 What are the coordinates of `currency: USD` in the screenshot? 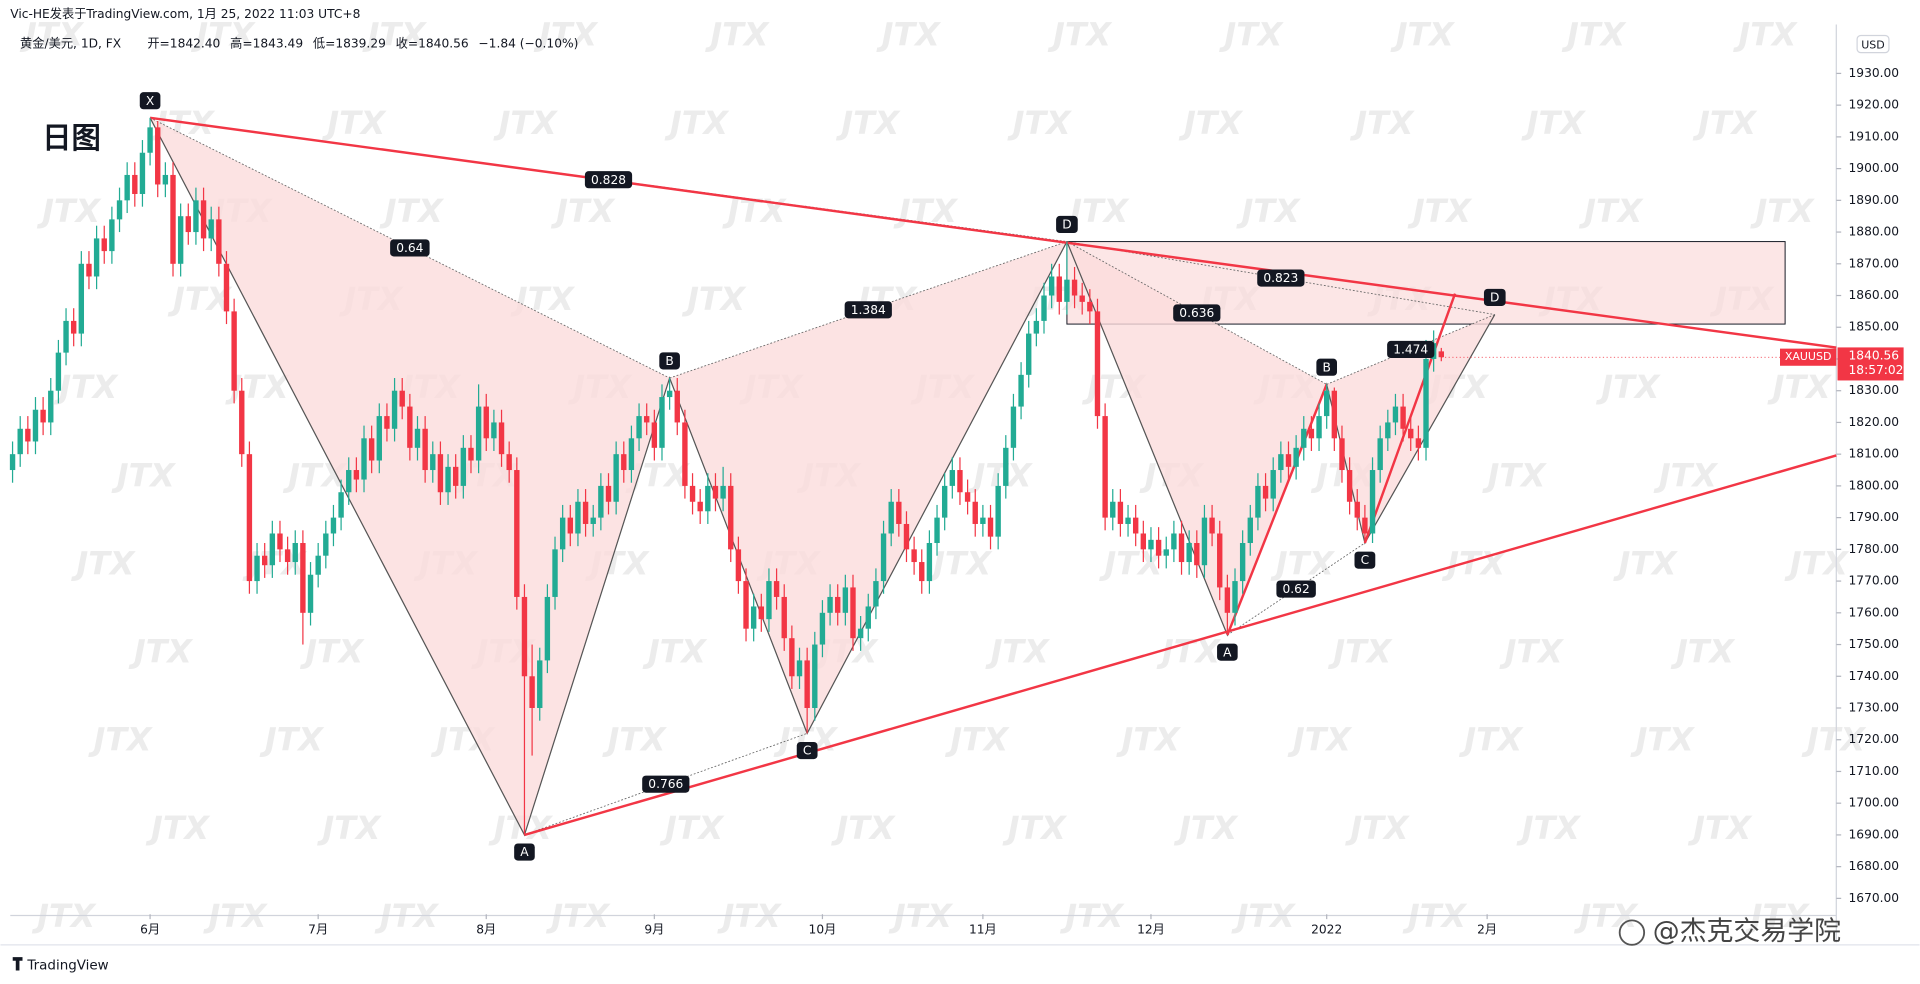 It's located at (1873, 44).